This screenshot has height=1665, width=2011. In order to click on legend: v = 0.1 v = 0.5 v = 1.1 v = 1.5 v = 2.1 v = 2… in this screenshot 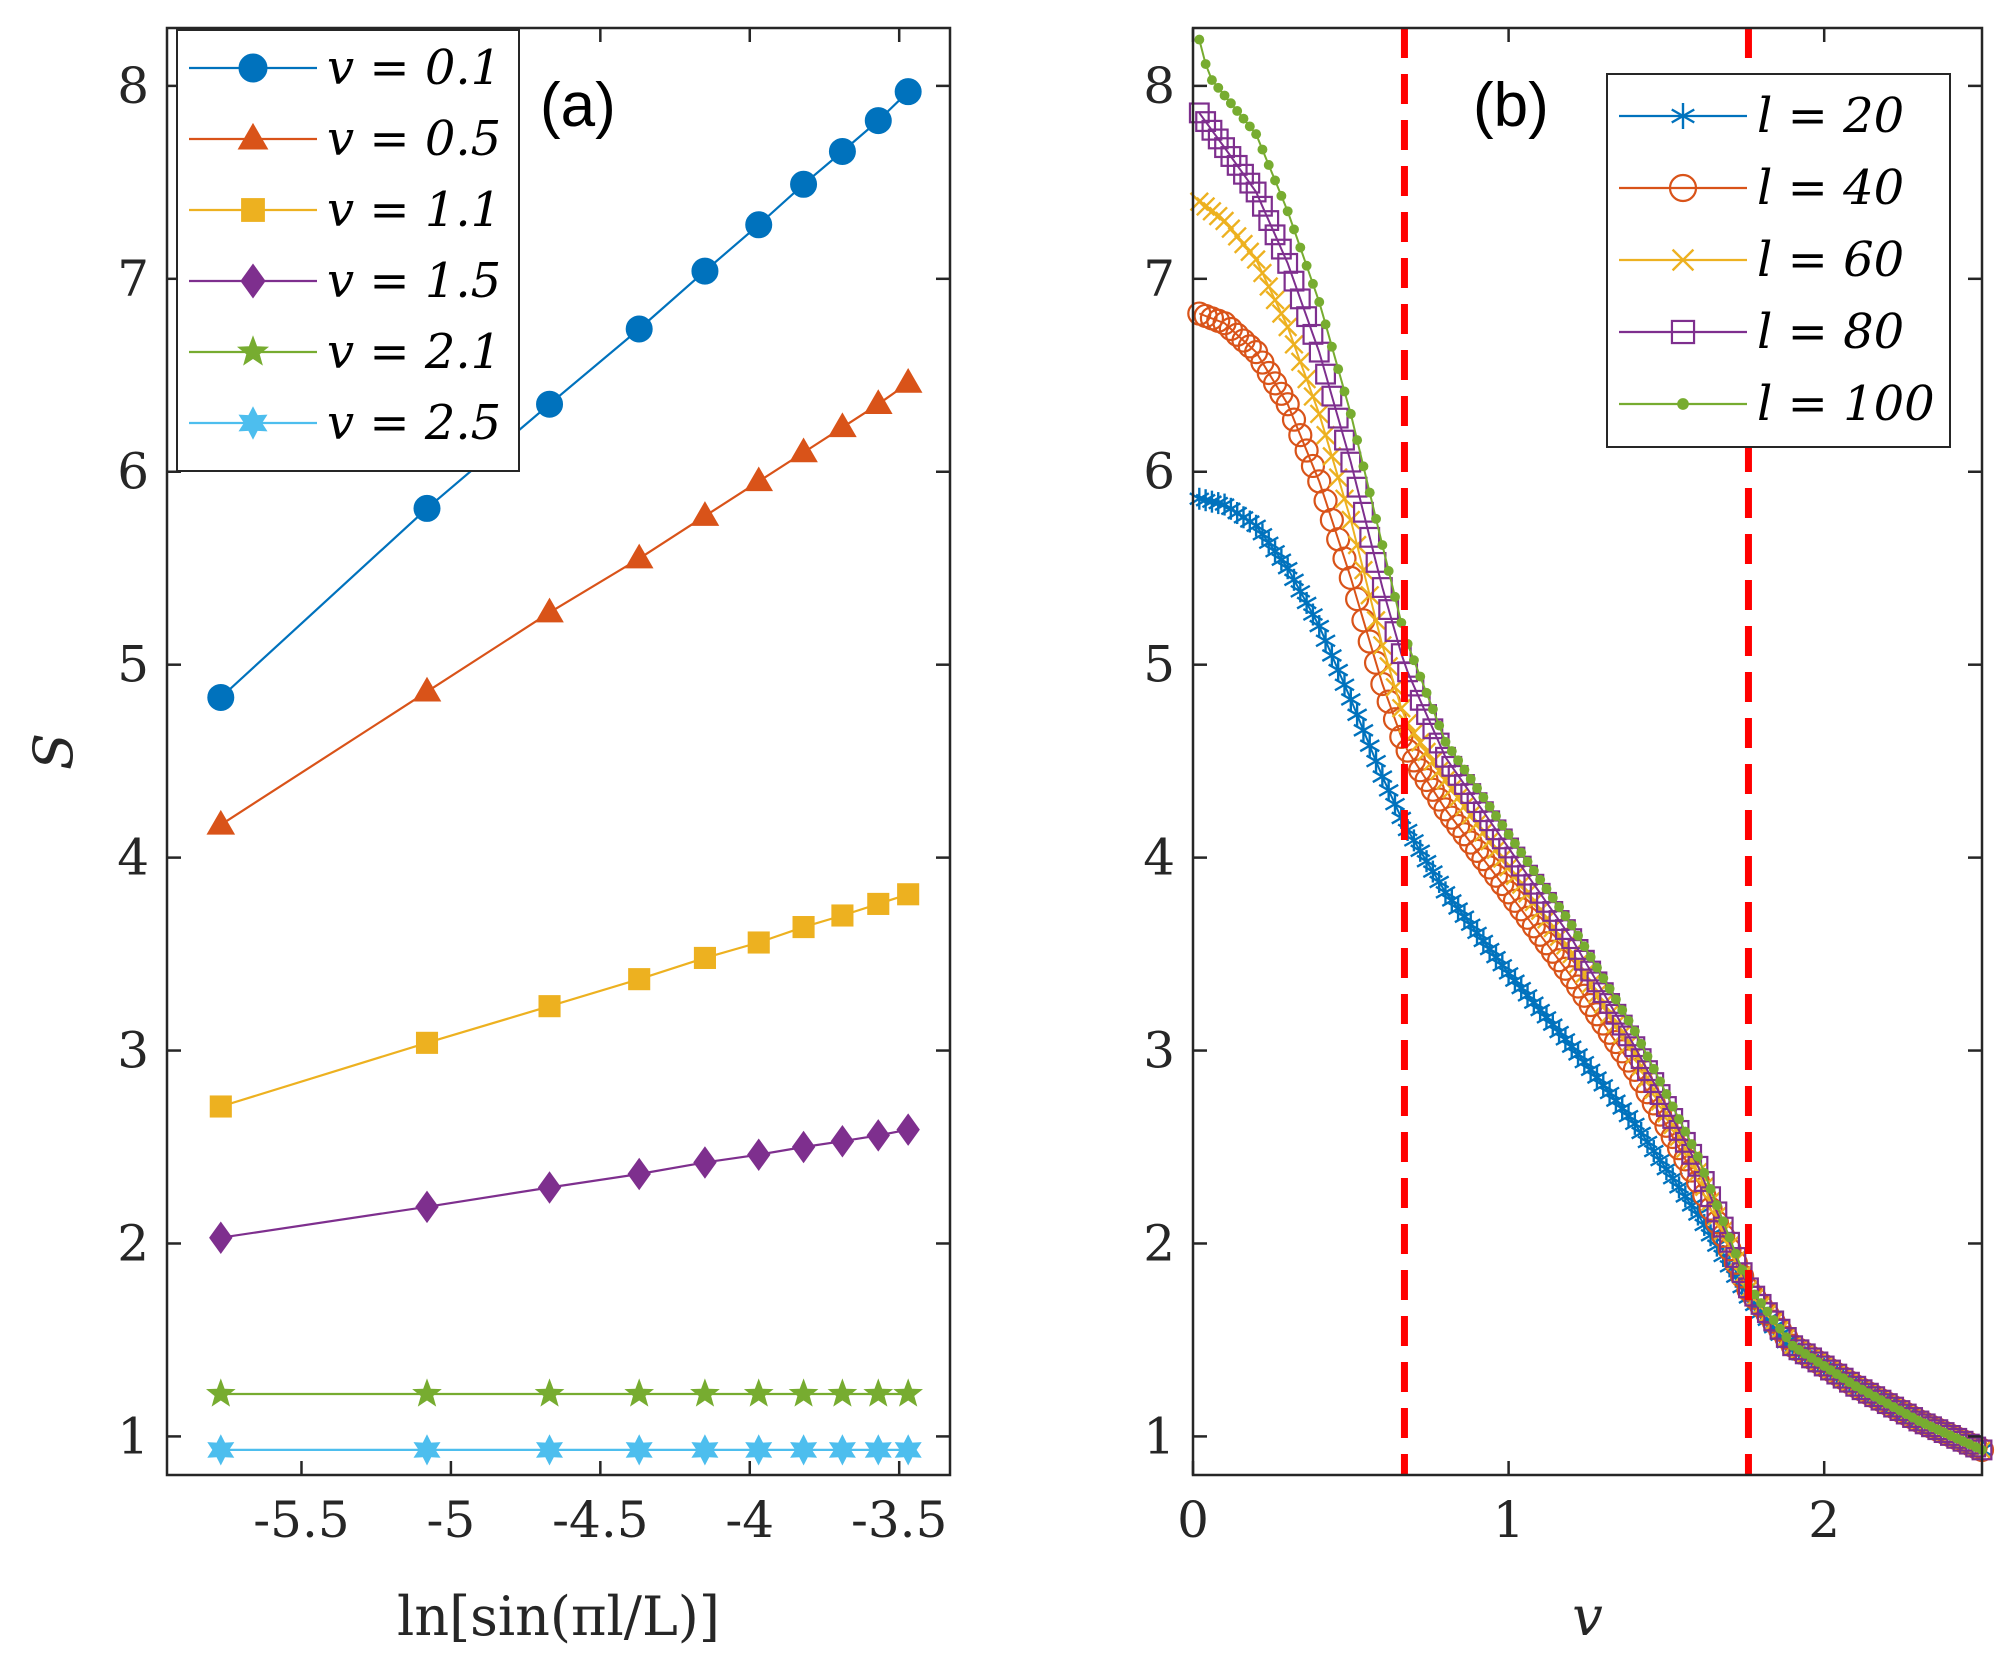, I will do `click(348, 250)`.